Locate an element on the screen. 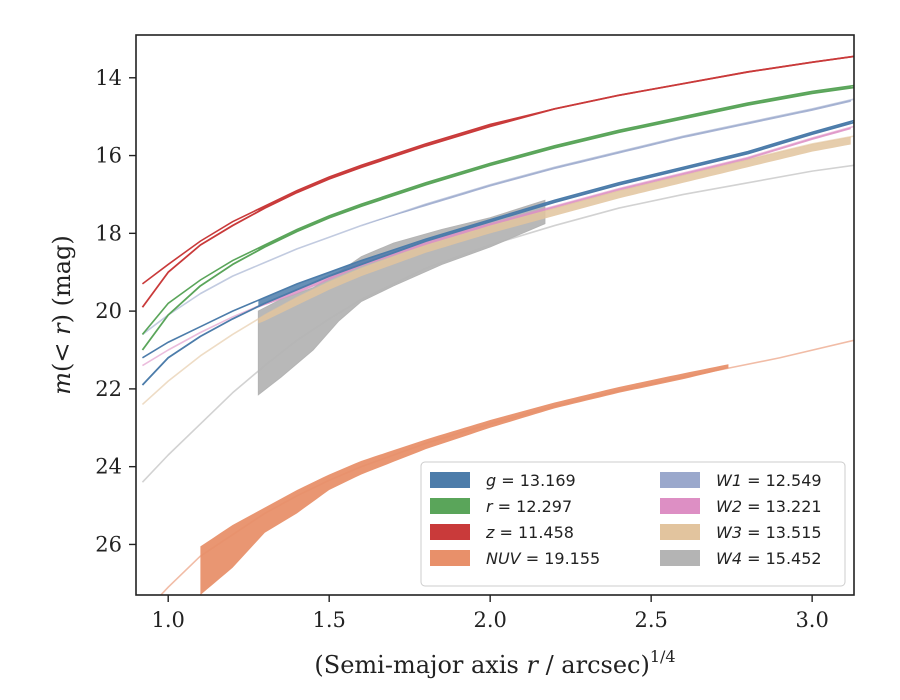 The image size is (900, 700). x-tick-label: 1.0 is located at coordinates (167, 620).